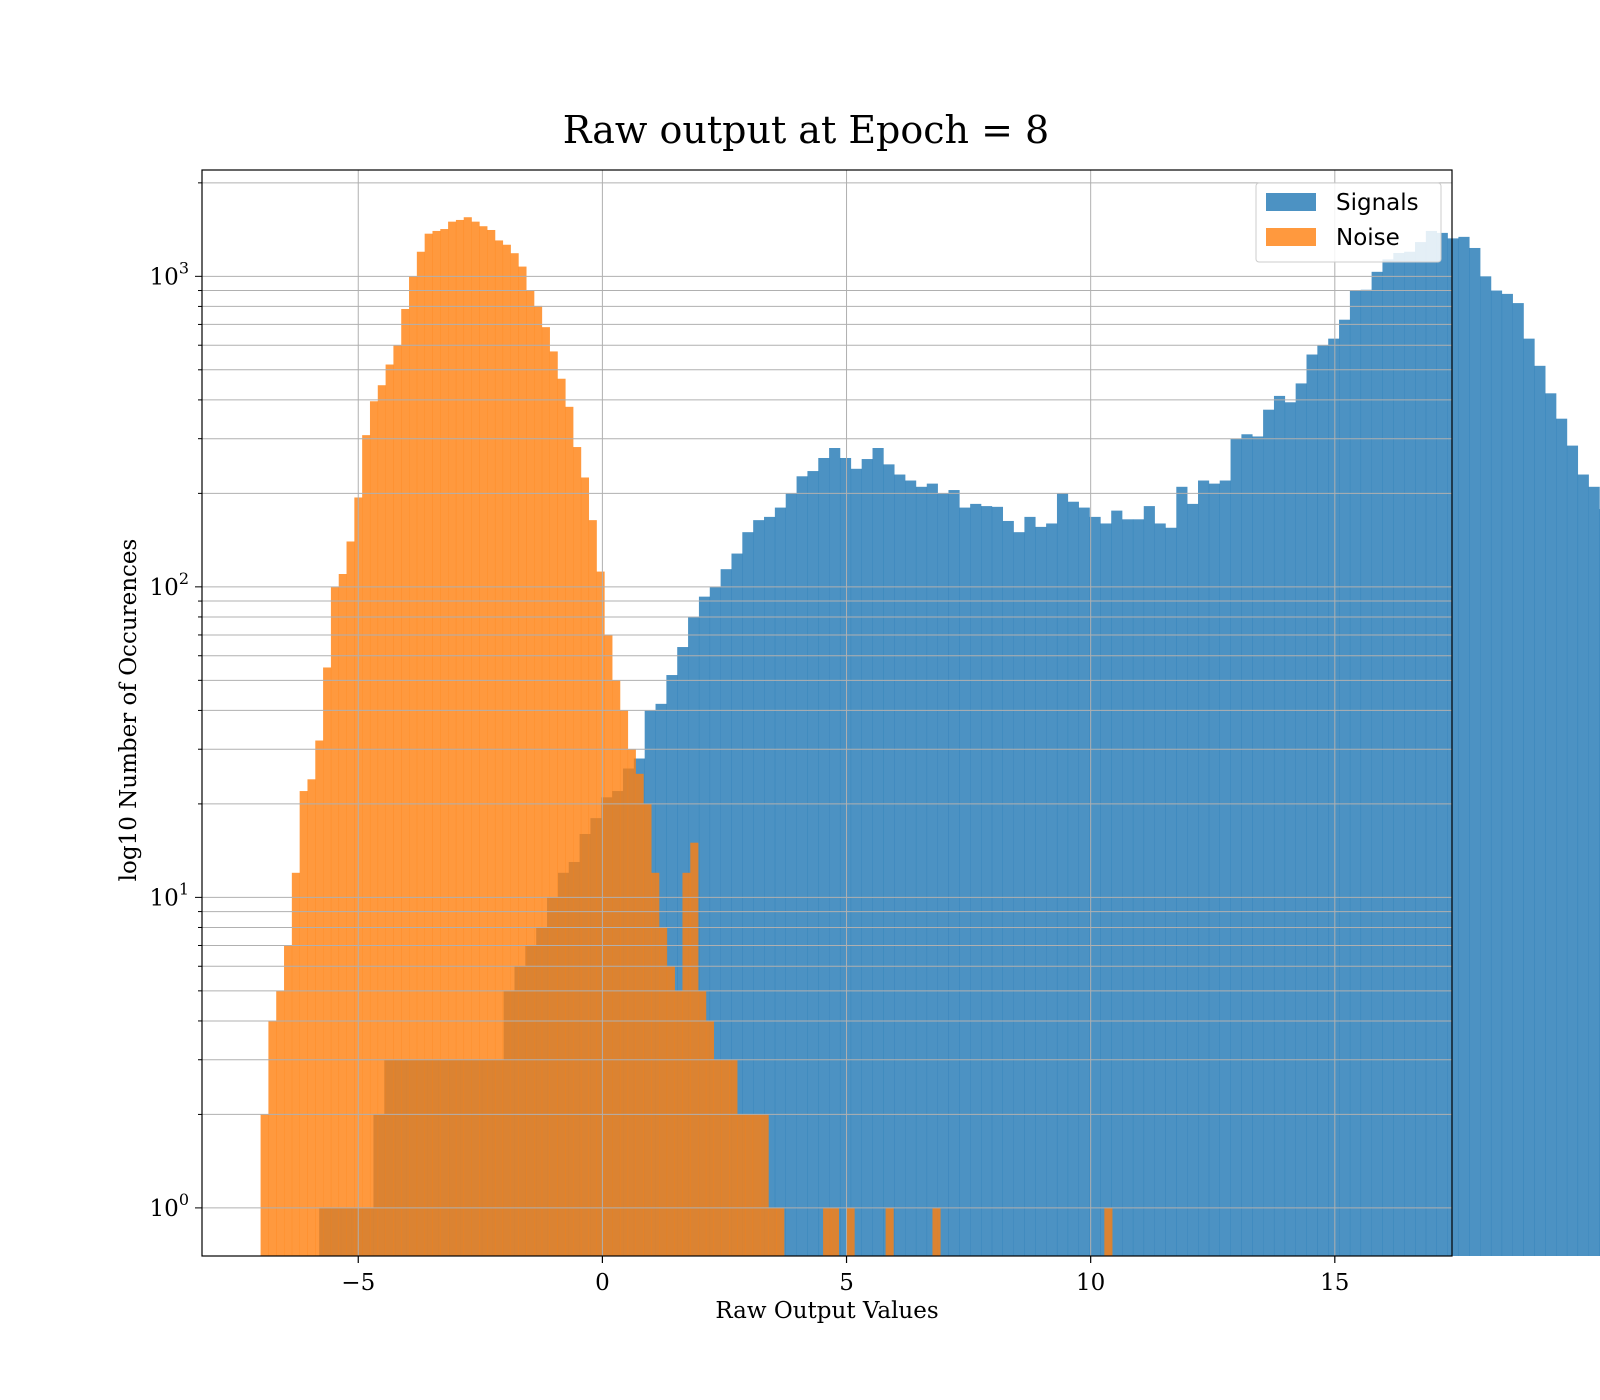 This screenshot has width=1600, height=1400. I want to click on x-axis-label: Raw Output Values, so click(826, 1311).